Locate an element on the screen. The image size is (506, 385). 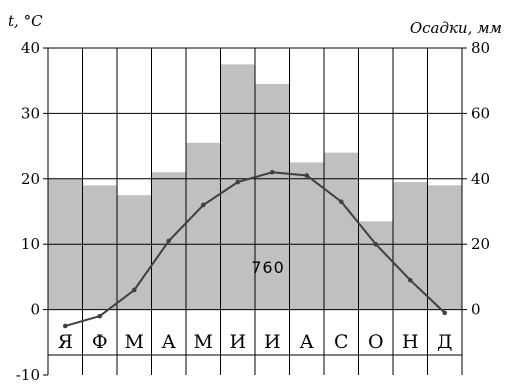
annual-precipitation-annotation: 760 is located at coordinates (268, 267).